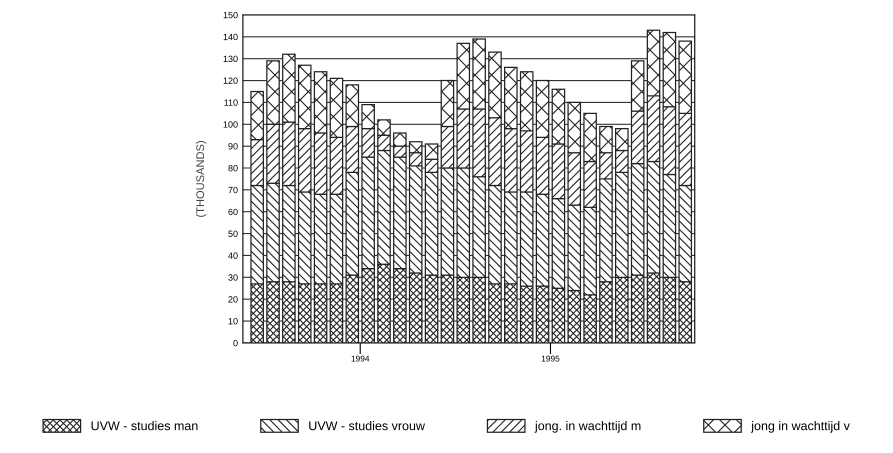 The height and width of the screenshot is (453, 893). Describe the element at coordinates (231, 102) in the screenshot. I see `y-tick-label: 110` at that location.